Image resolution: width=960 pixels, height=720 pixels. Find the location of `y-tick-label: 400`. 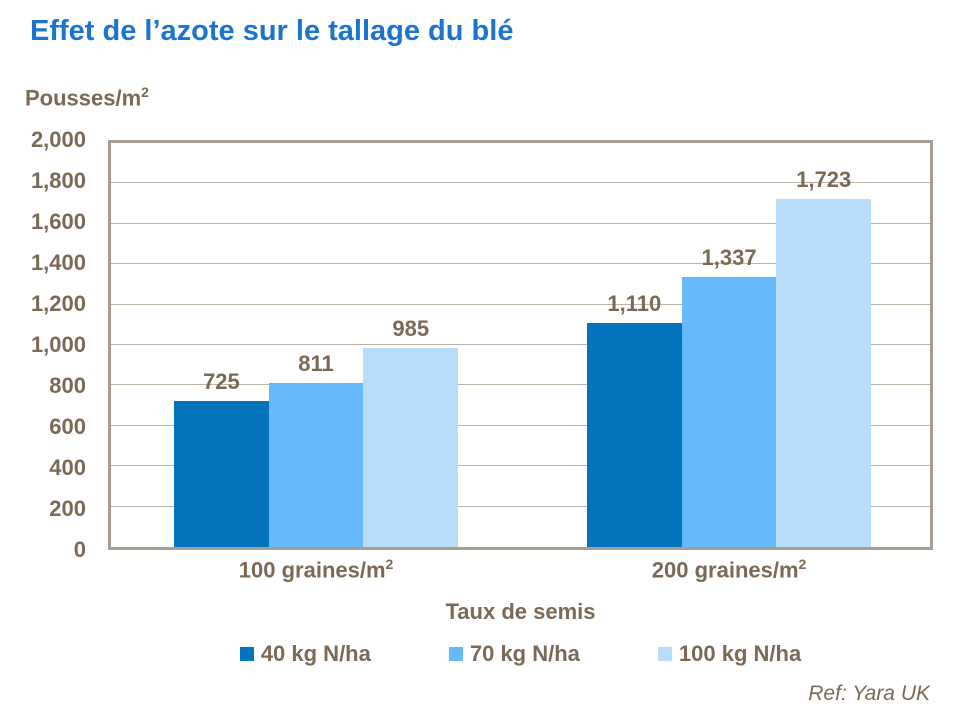

y-tick-label: 400 is located at coordinates (67, 467).